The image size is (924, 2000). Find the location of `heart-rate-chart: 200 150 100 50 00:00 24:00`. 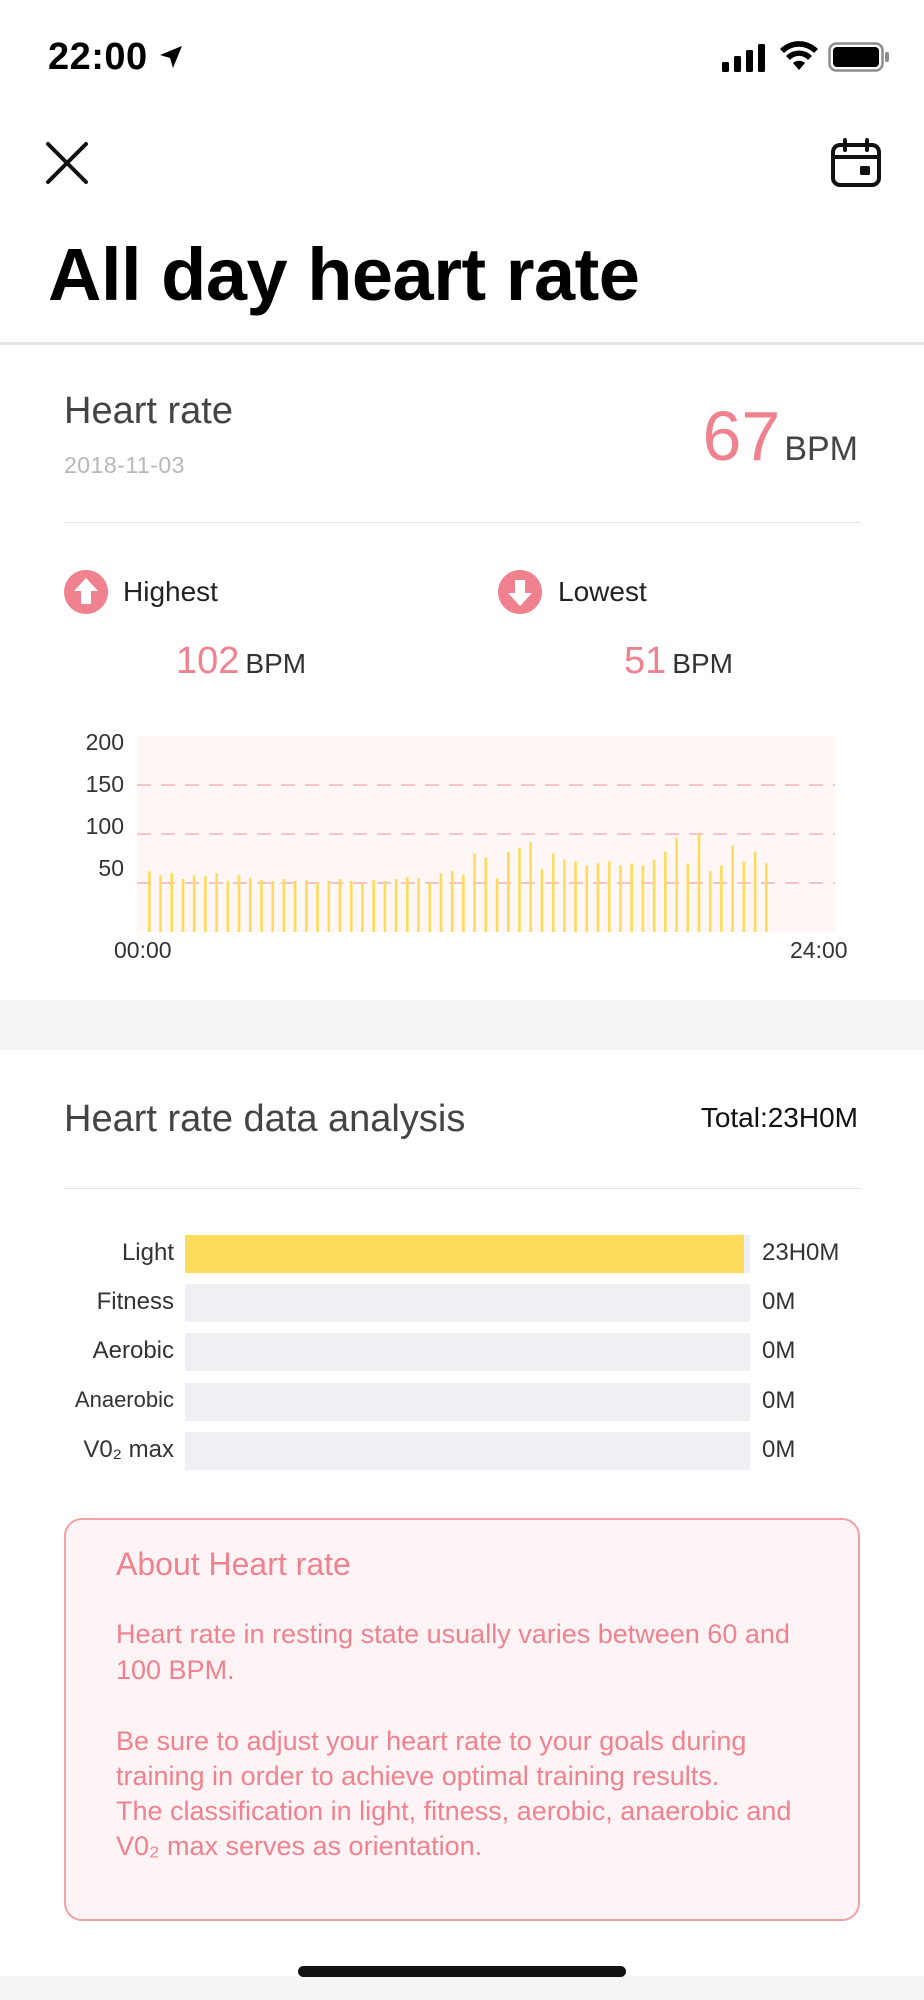

heart-rate-chart: 200 150 100 50 00:00 24:00 is located at coordinates (467, 846).